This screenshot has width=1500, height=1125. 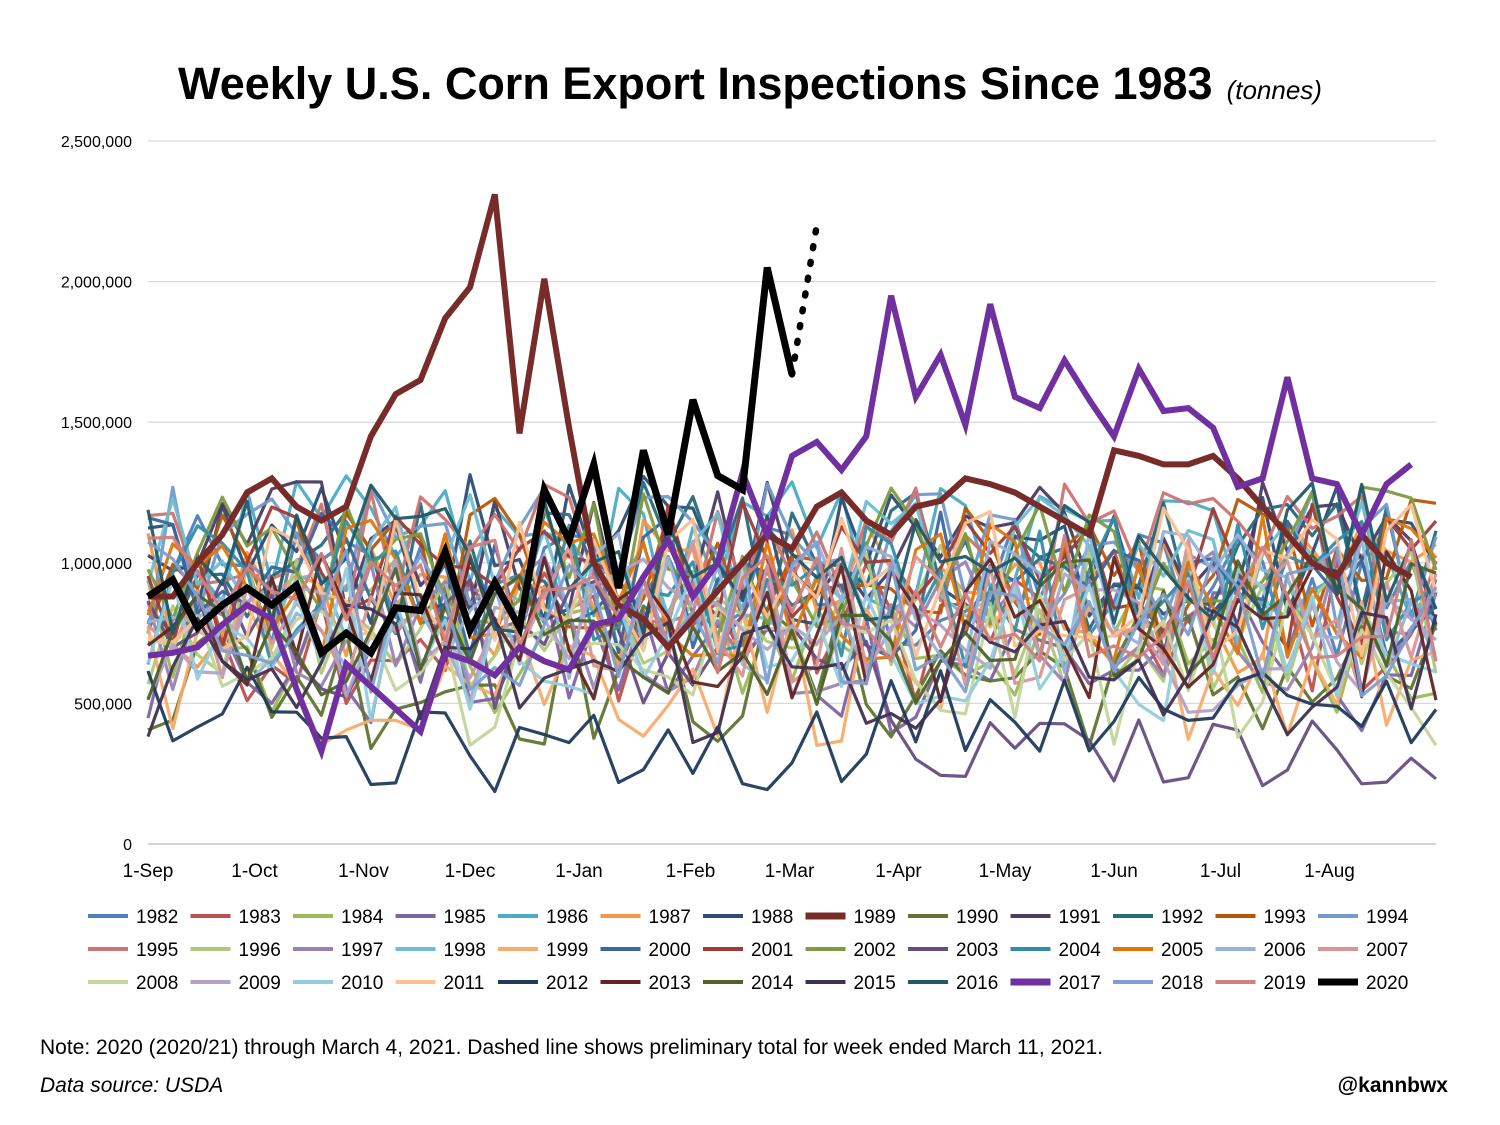 I want to click on series-line-2001, so click(x=792, y=575).